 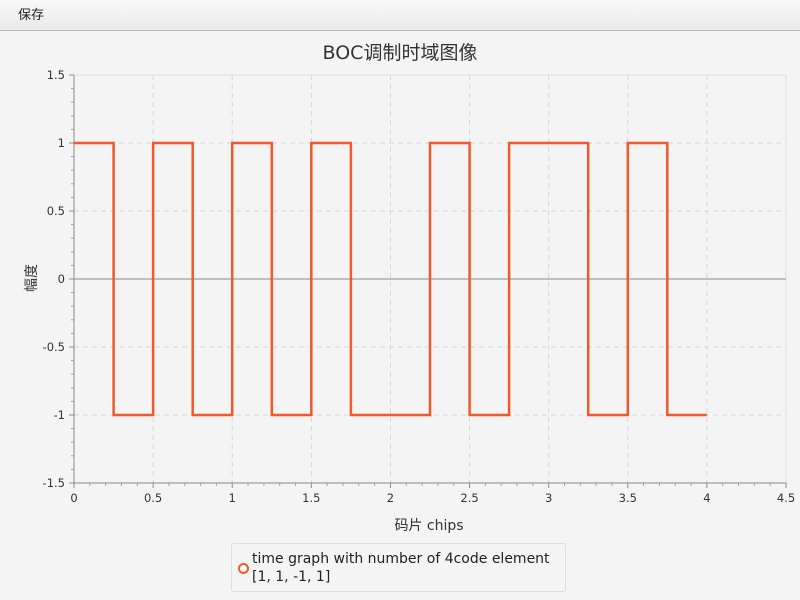 What do you see at coordinates (59, 415) in the screenshot?
I see `y-tick-label: -1` at bounding box center [59, 415].